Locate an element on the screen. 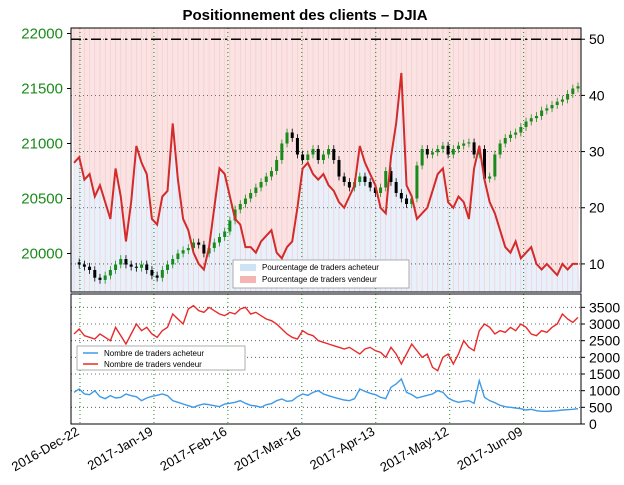  left-tick-label: 21500 is located at coordinates (42, 89).